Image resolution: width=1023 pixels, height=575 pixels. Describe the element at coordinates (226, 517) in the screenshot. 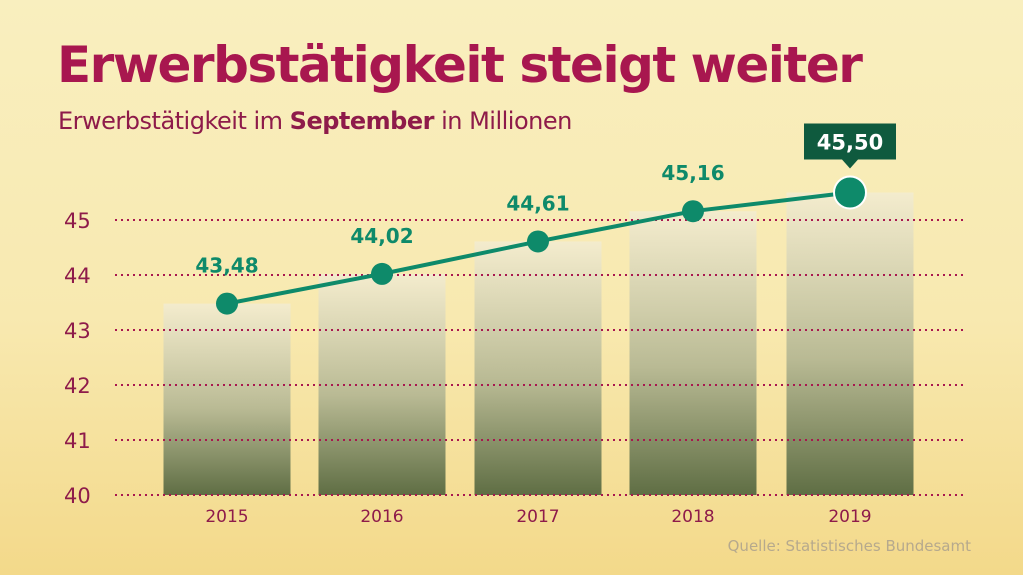

I see `x-tick-label: 2015` at that location.